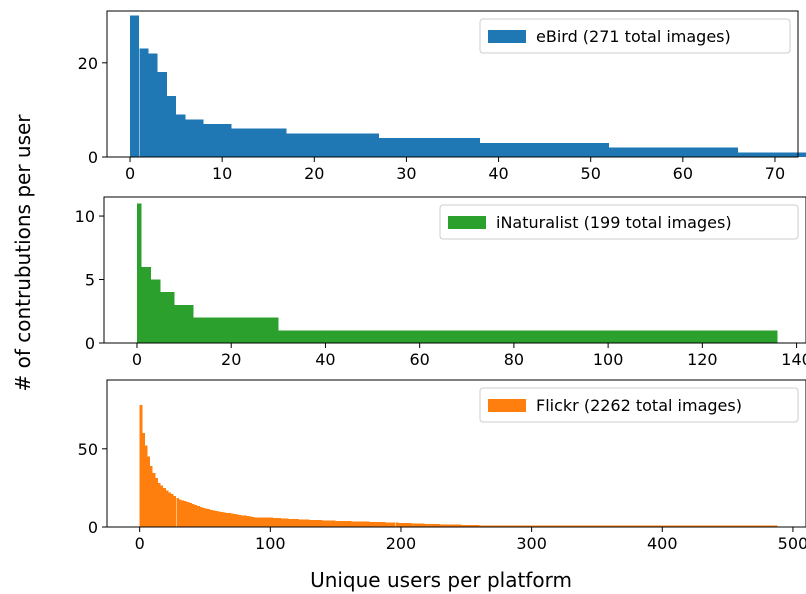 This screenshot has height=594, width=806. What do you see at coordinates (88, 63) in the screenshot?
I see `y-tick-label: 20` at bounding box center [88, 63].